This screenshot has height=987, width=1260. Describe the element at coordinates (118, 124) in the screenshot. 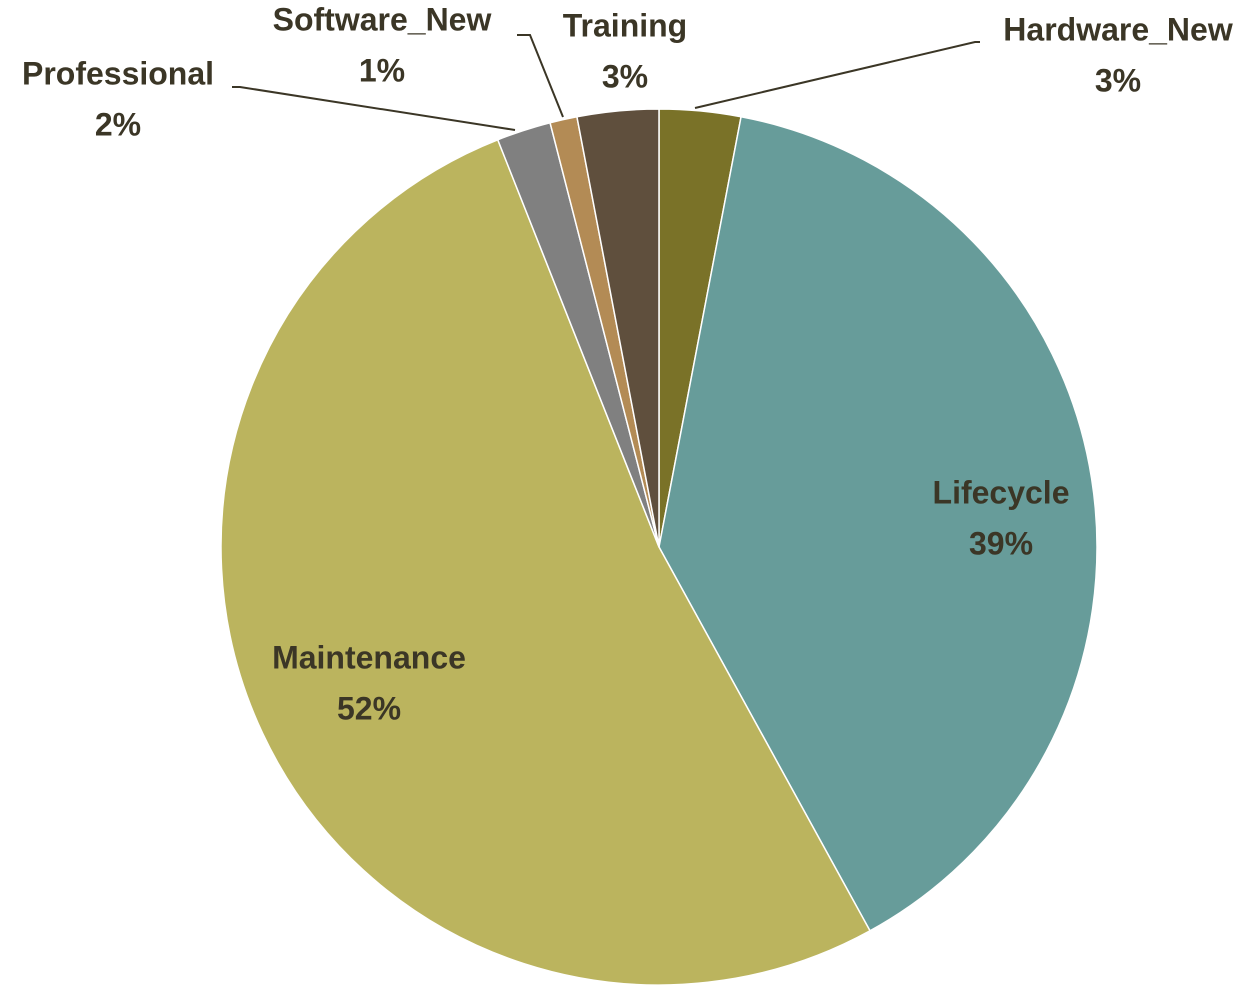

I see `slice-value-label: 2%` at that location.